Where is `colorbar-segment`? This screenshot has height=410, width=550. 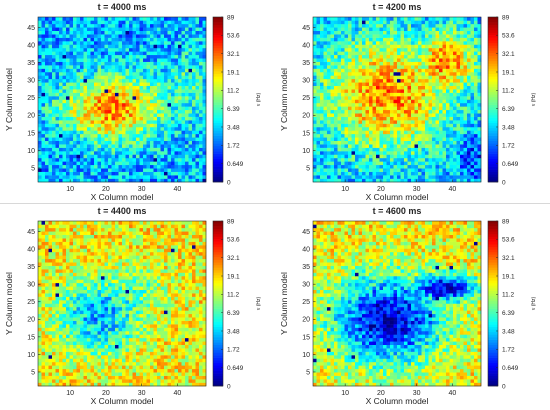
colorbar-segment is located at coordinates (218, 163).